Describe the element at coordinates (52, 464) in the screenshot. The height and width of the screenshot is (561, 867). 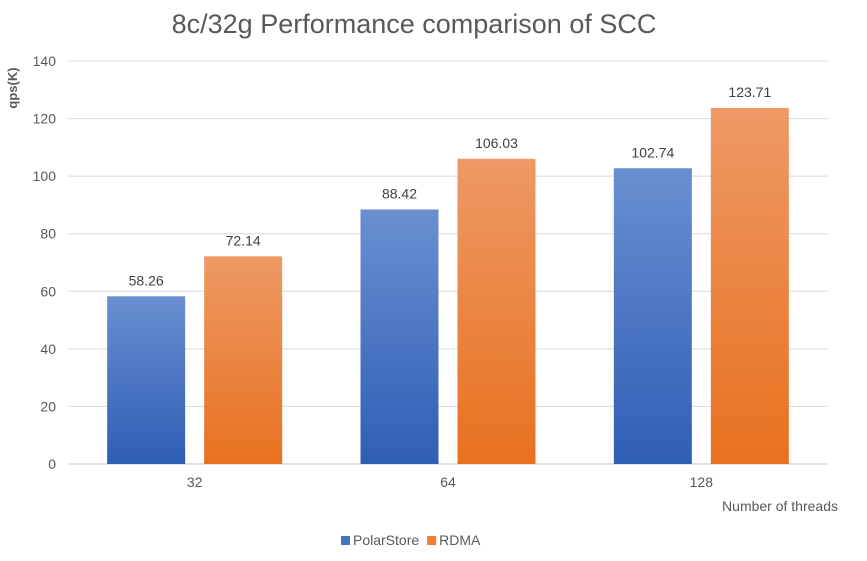
I see `y-tick-label: 0` at that location.